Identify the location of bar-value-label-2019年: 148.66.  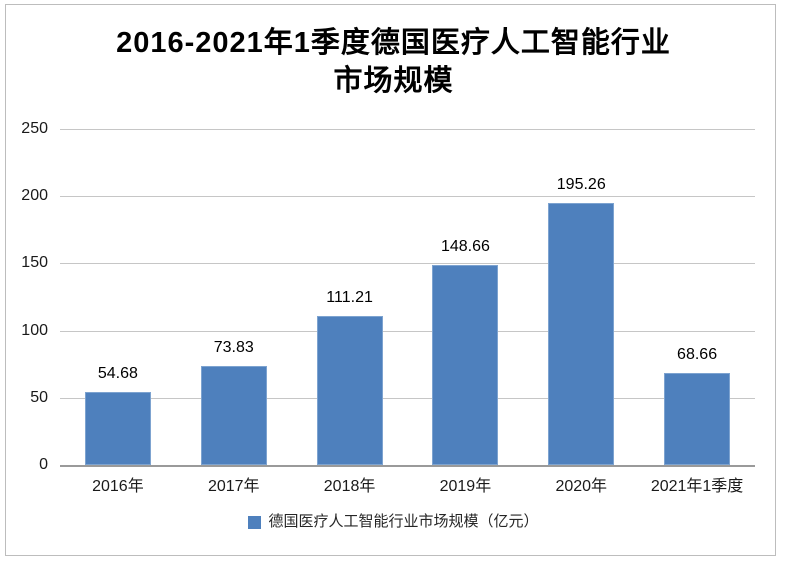
(465, 247).